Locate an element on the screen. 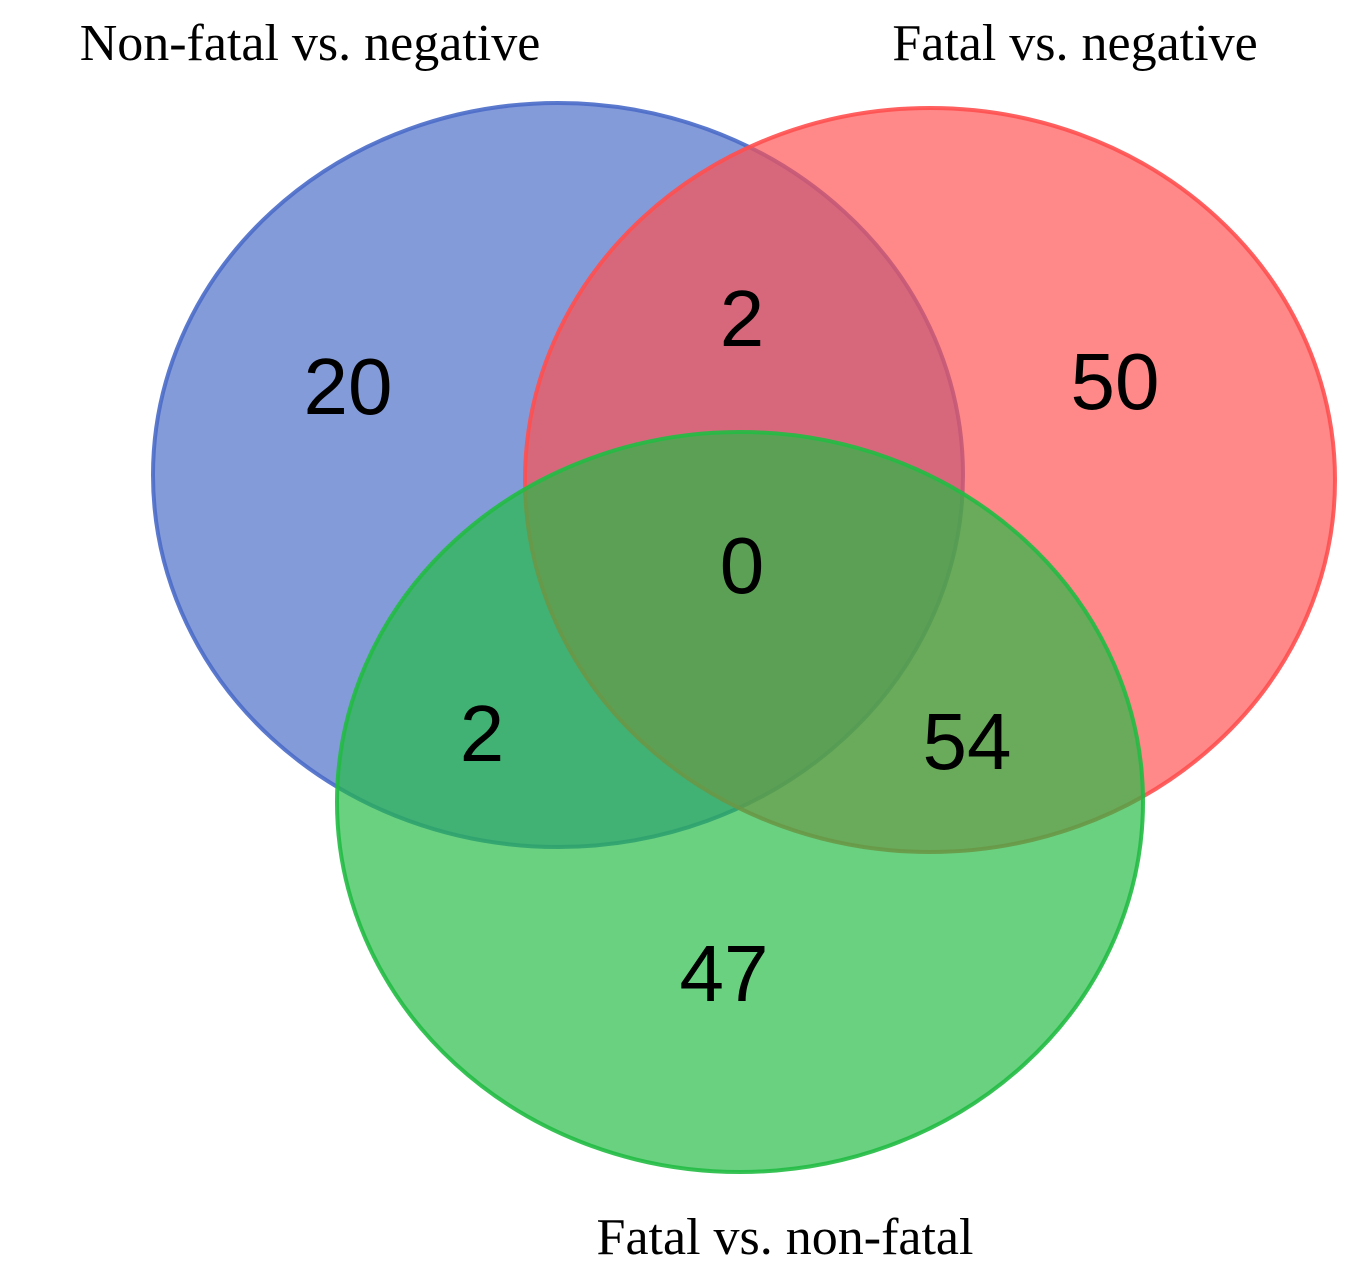  region-count: 20 is located at coordinates (348, 386).